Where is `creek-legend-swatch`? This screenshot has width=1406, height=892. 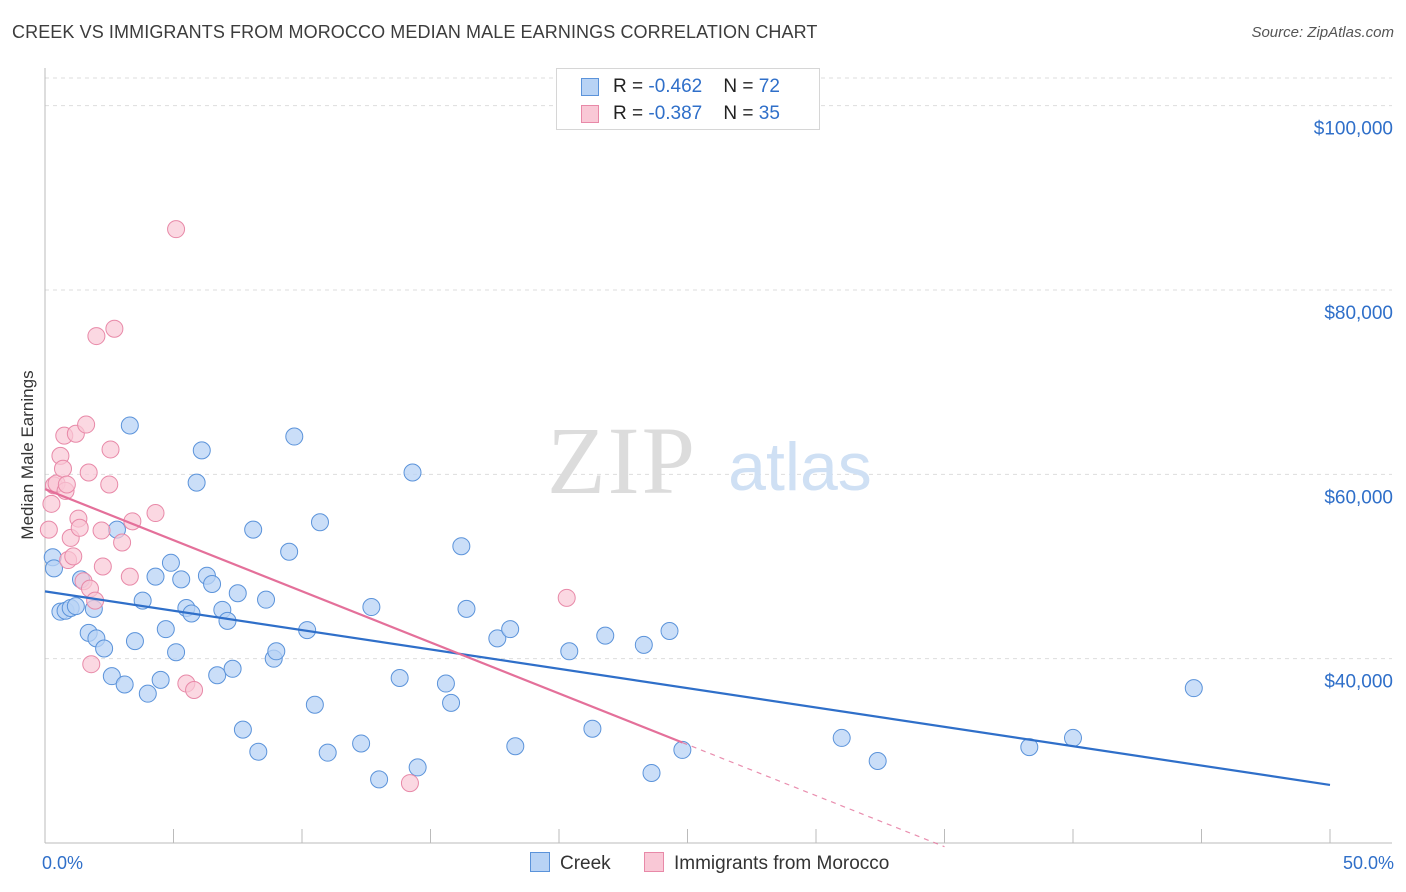
creek-legend-swatch is located at coordinates (540, 862).